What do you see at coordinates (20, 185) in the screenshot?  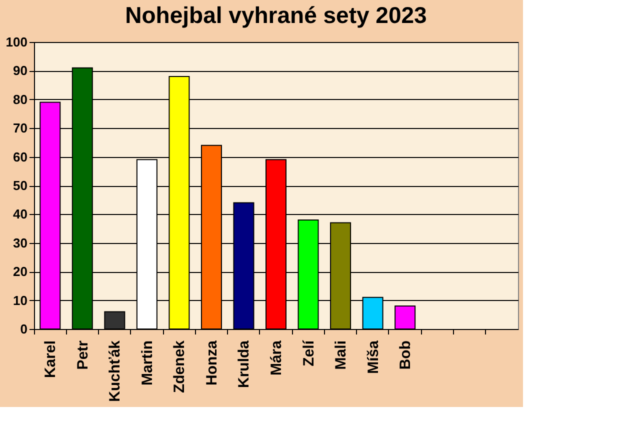 I see `y-tick-label: 50` at bounding box center [20, 185].